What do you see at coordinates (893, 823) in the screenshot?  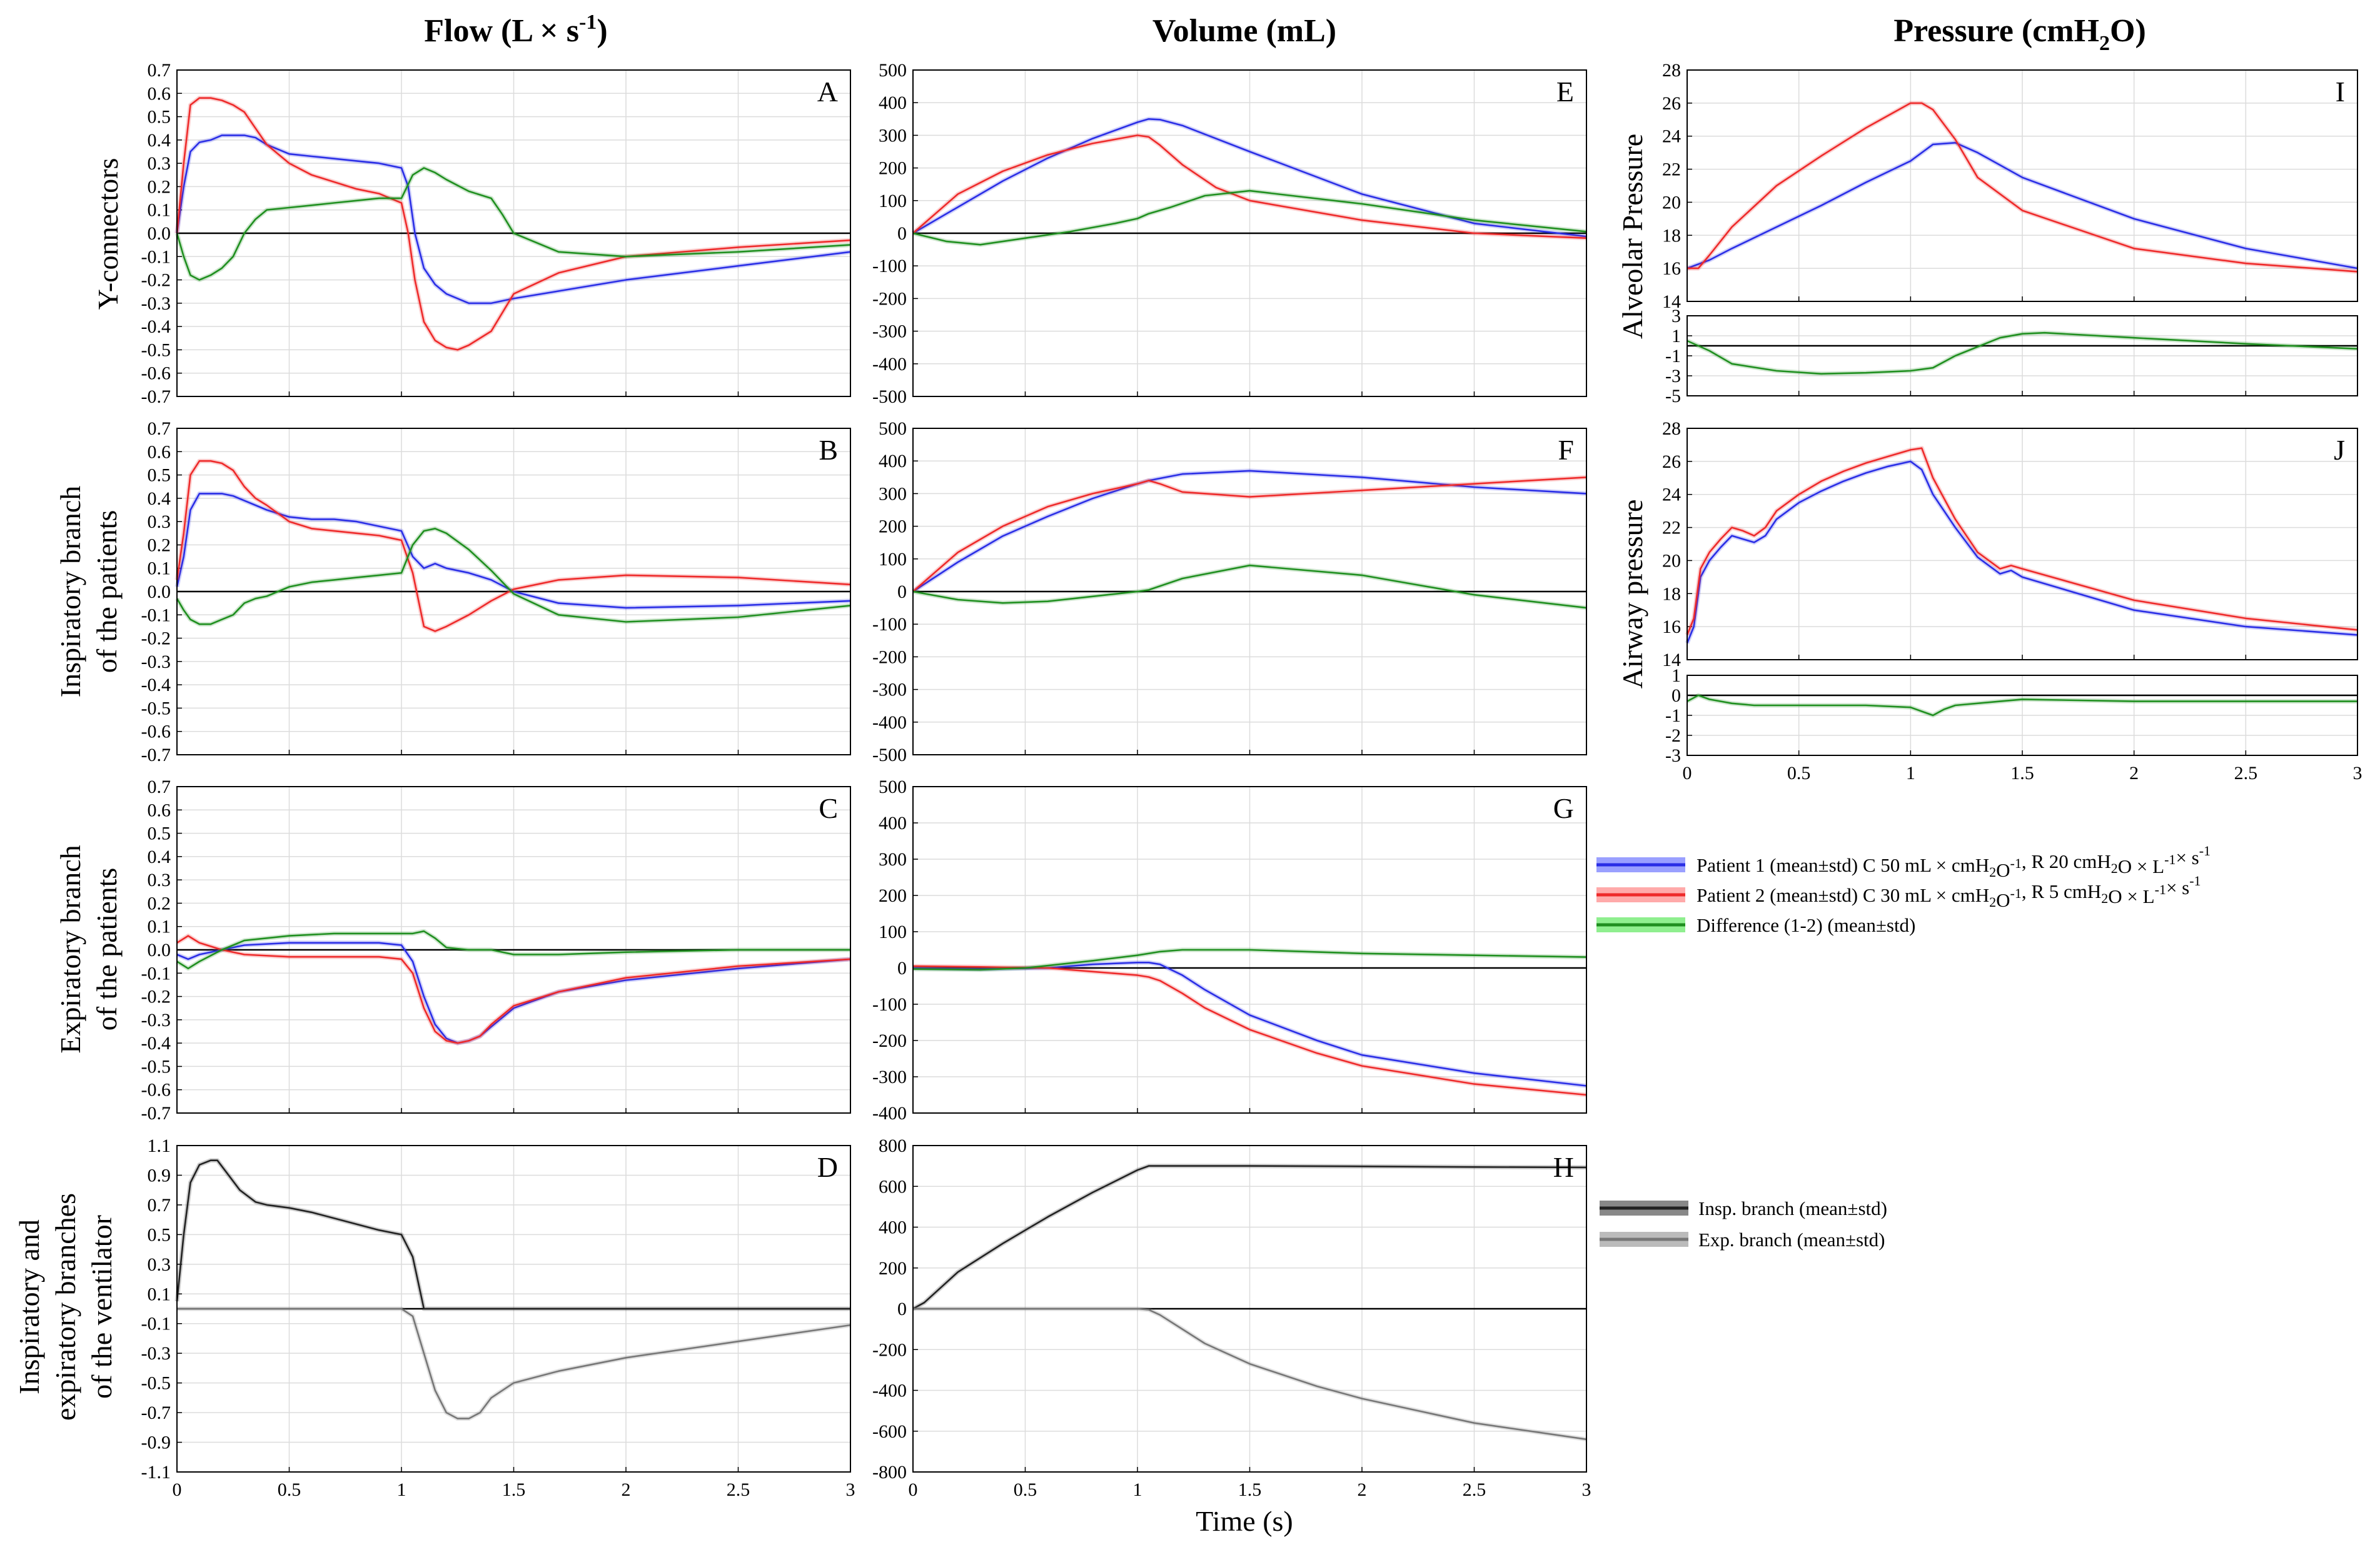 I see `y-tick-label: 400` at bounding box center [893, 823].